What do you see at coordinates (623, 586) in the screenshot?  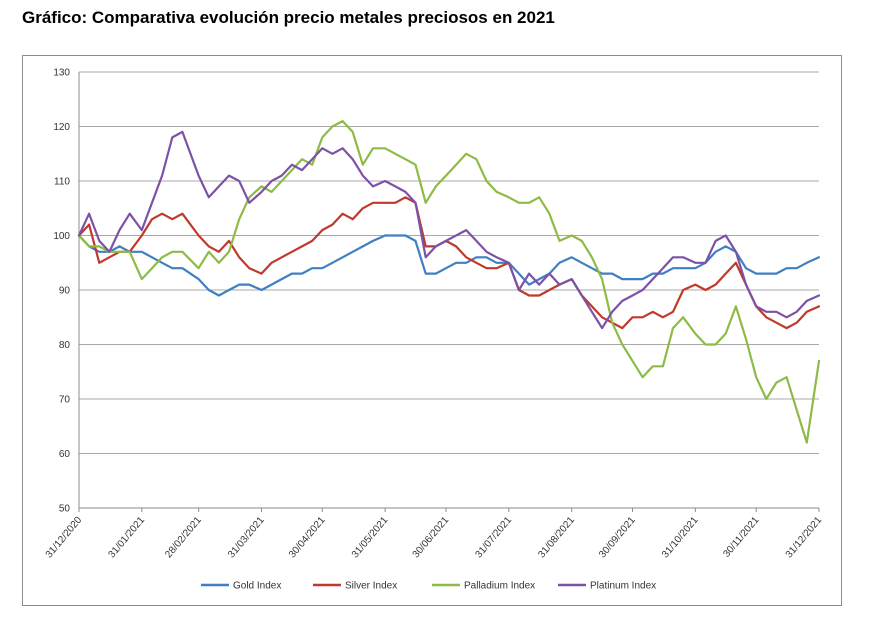 I see `legend-label: Platinum Index` at bounding box center [623, 586].